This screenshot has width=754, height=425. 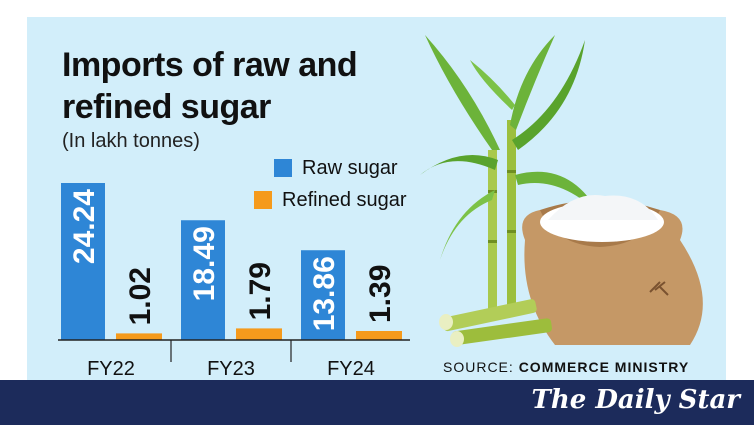 What do you see at coordinates (350, 168) in the screenshot?
I see `legend-label-raw: Raw sugar` at bounding box center [350, 168].